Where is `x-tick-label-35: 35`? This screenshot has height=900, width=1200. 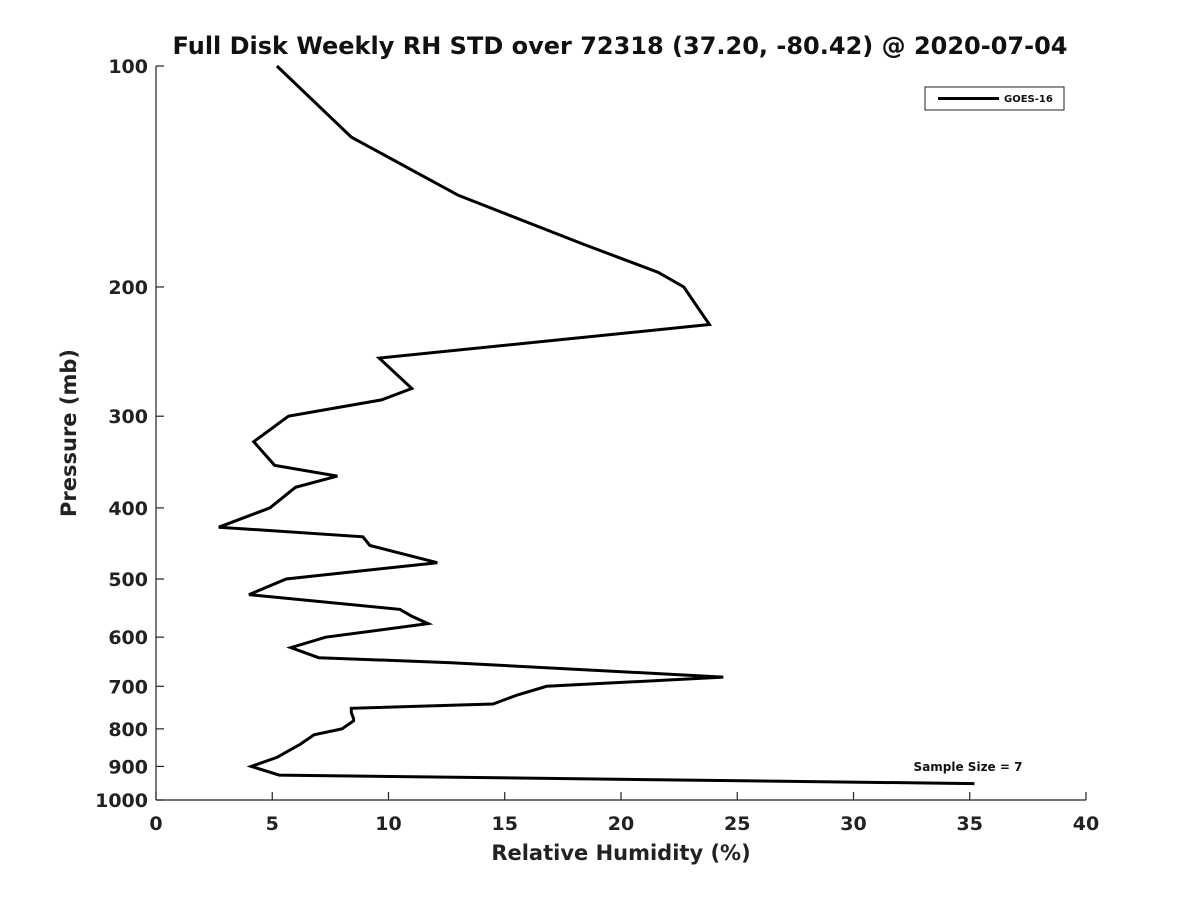 x-tick-label-35: 35 is located at coordinates (970, 824).